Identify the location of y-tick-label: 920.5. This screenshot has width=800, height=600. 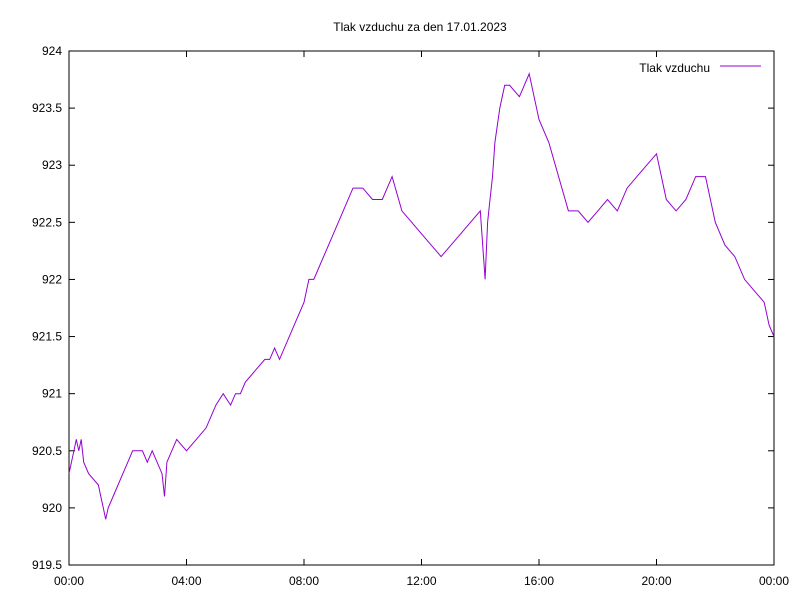
(47, 451).